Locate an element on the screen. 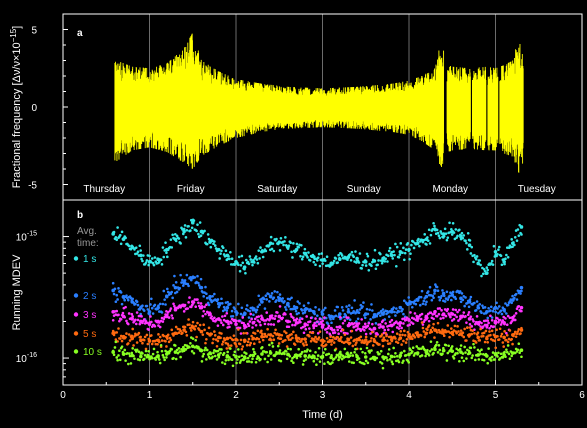  x-tick-label: 0 is located at coordinates (63, 395).